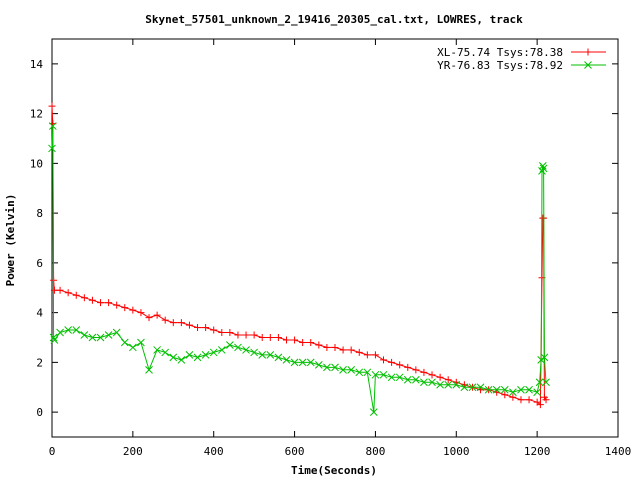 The image size is (640, 480). I want to click on x-tick-label: 800, so click(375, 451).